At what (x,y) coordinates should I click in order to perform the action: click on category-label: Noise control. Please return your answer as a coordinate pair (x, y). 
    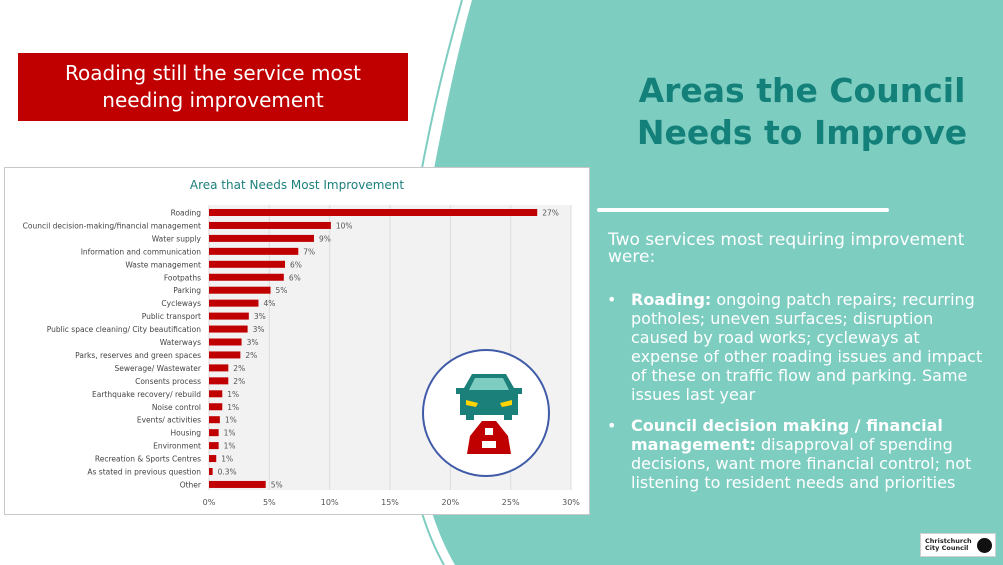
    Looking at the image, I should click on (176, 407).